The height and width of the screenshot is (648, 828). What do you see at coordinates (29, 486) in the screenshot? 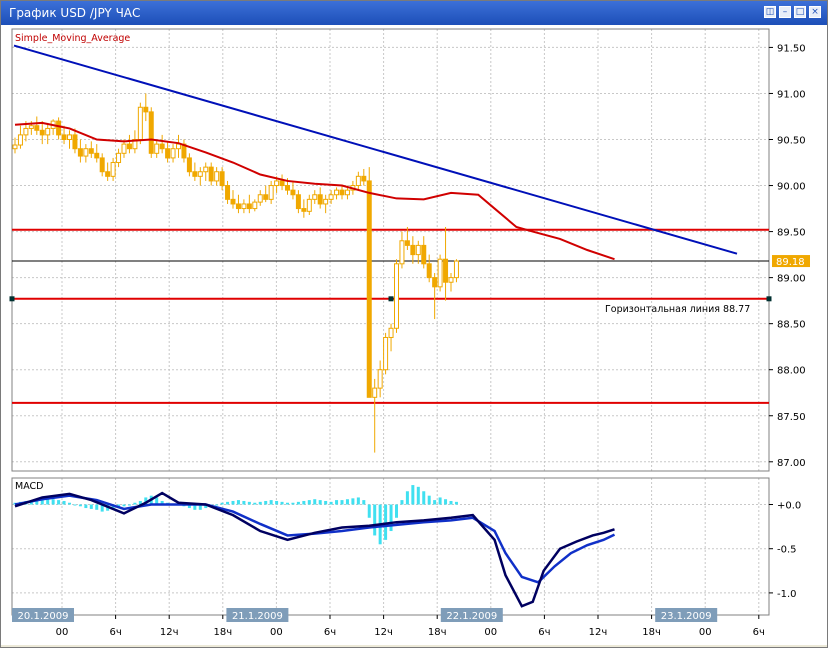
I see `macd-label: MACD` at bounding box center [29, 486].